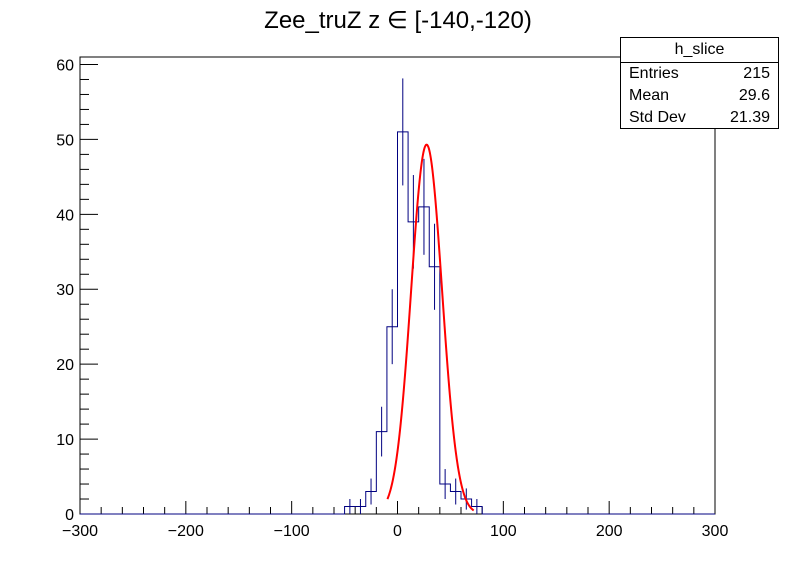  Describe the element at coordinates (699, 50) in the screenshot. I see `stats-box-title: h_slice` at that location.